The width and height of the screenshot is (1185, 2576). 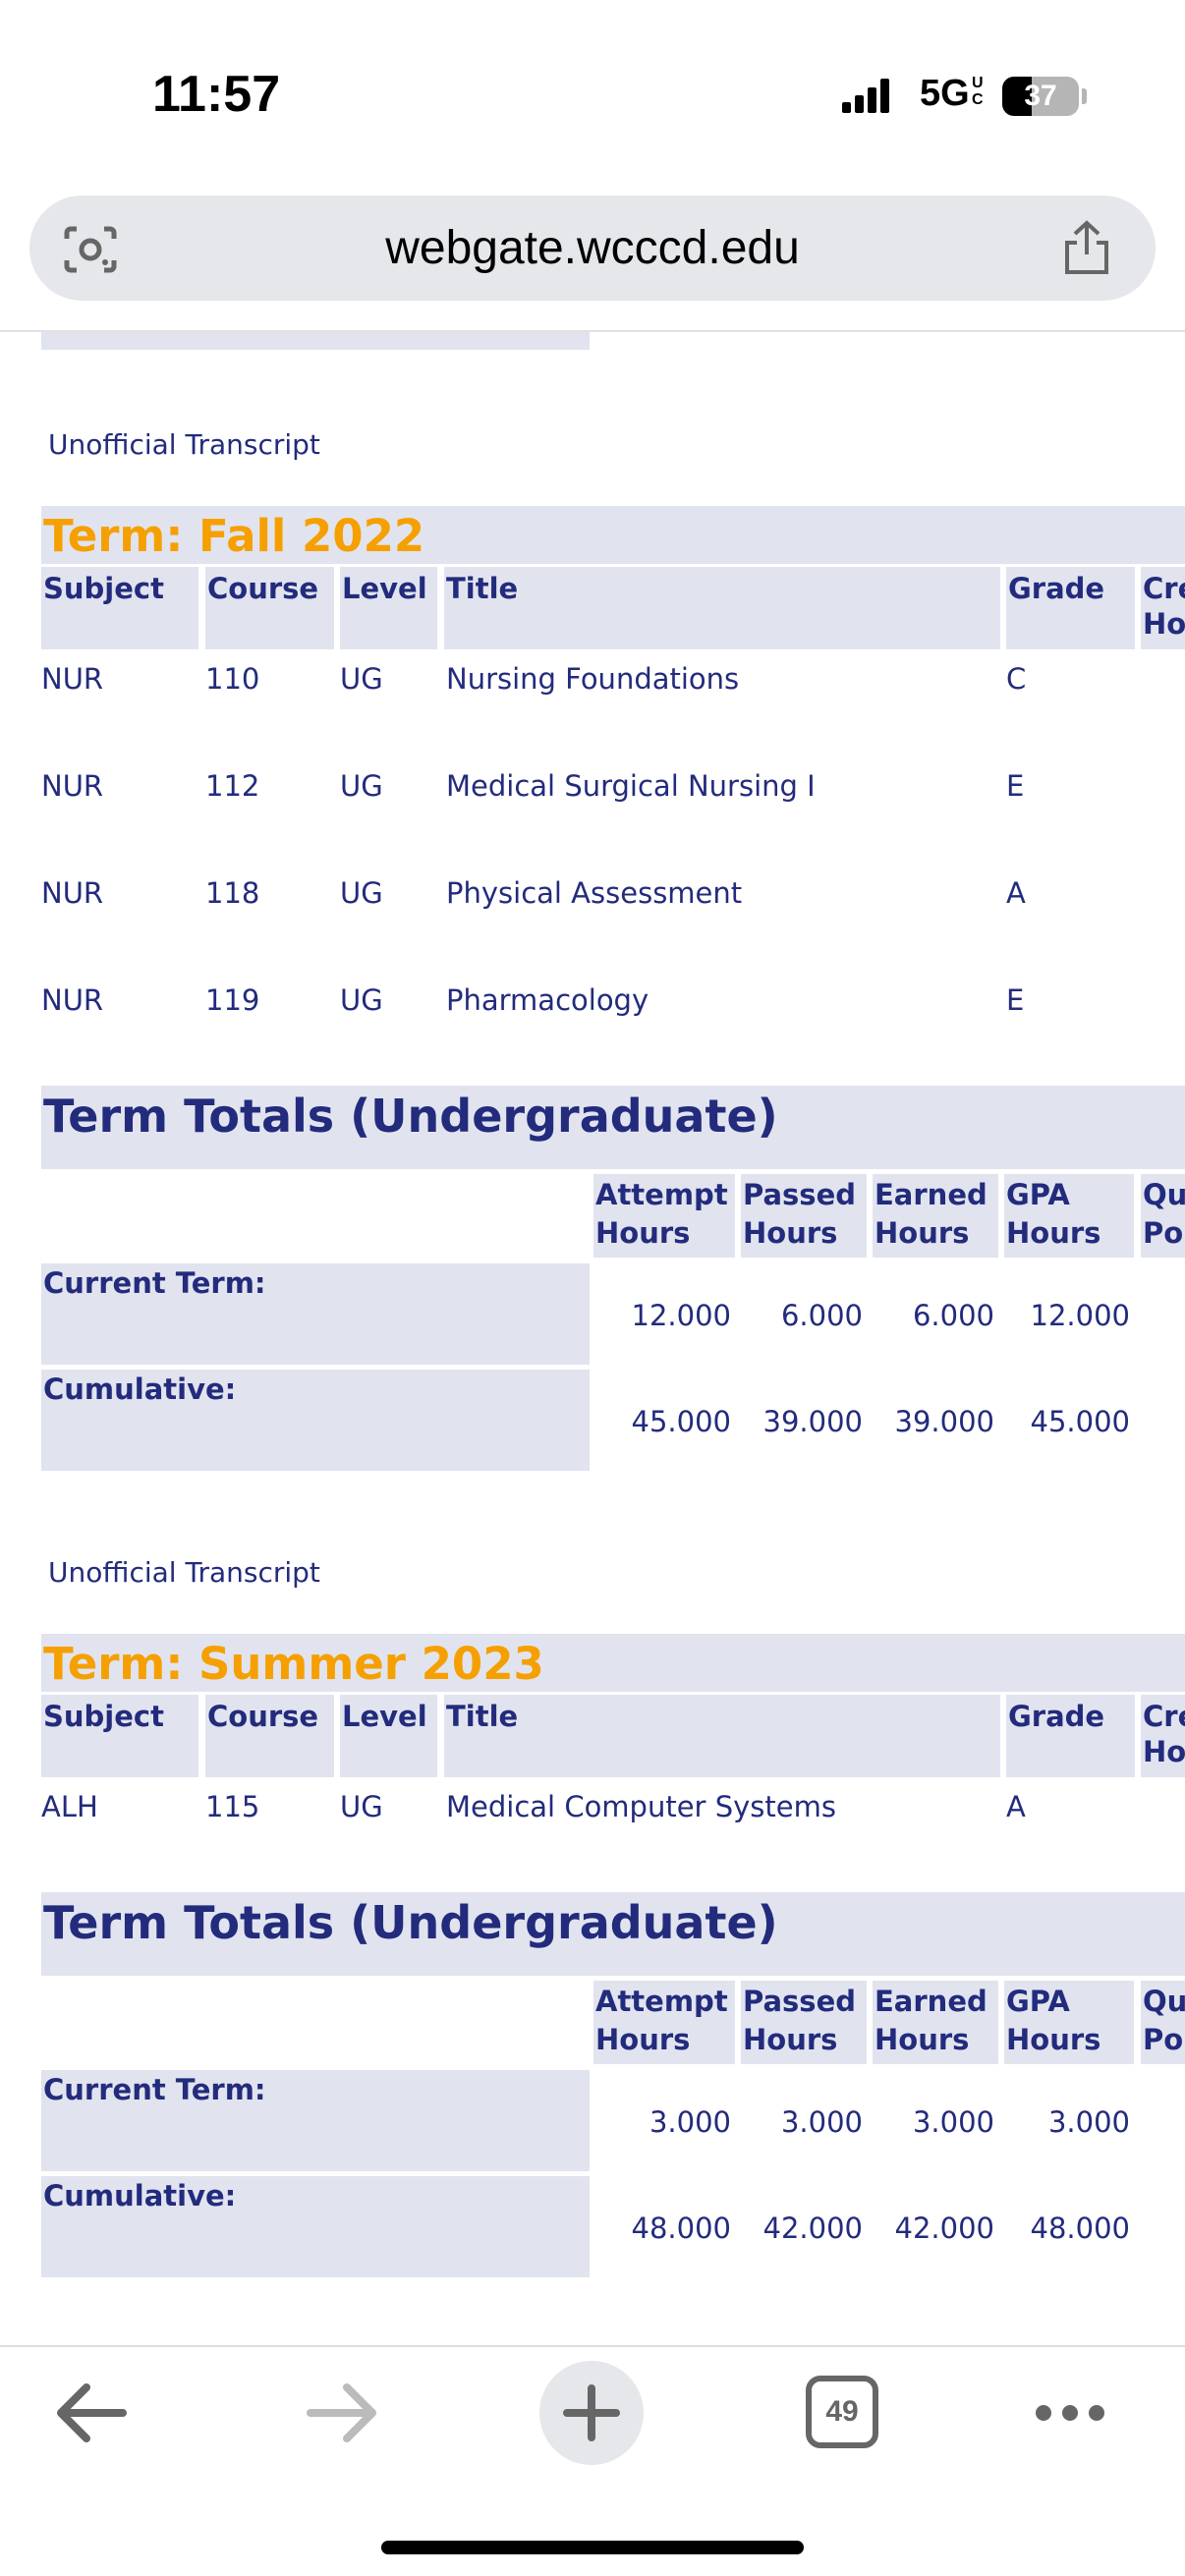 I want to click on lens-icon, so click(x=91, y=249).